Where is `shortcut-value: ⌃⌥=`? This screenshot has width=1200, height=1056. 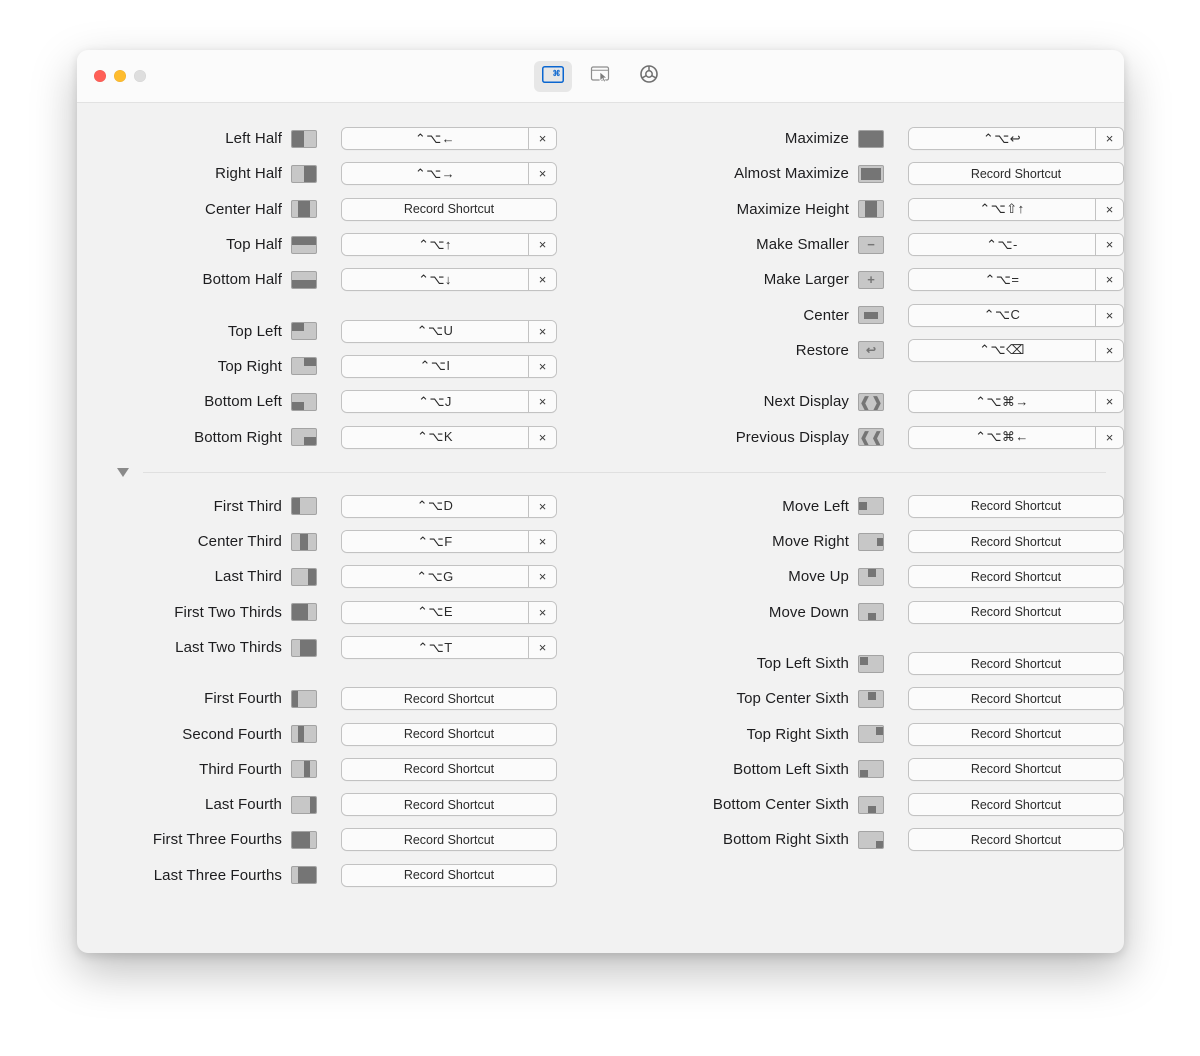
shortcut-value: ⌃⌥= is located at coordinates (1002, 280).